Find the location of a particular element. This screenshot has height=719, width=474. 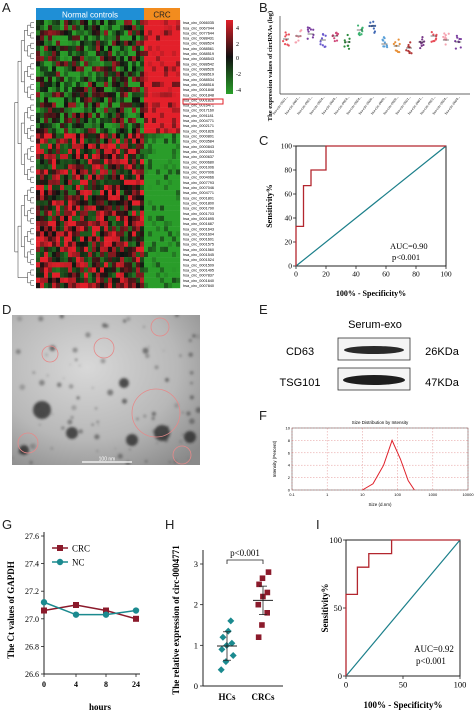

tem-particle is located at coordinates (104, 325).